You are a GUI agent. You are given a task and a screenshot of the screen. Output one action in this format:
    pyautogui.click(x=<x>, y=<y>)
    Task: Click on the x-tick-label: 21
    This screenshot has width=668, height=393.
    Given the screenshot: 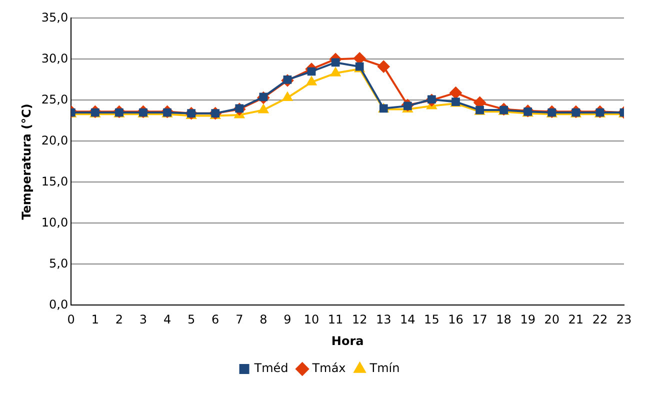 What is the action you would take?
    pyautogui.click(x=576, y=319)
    